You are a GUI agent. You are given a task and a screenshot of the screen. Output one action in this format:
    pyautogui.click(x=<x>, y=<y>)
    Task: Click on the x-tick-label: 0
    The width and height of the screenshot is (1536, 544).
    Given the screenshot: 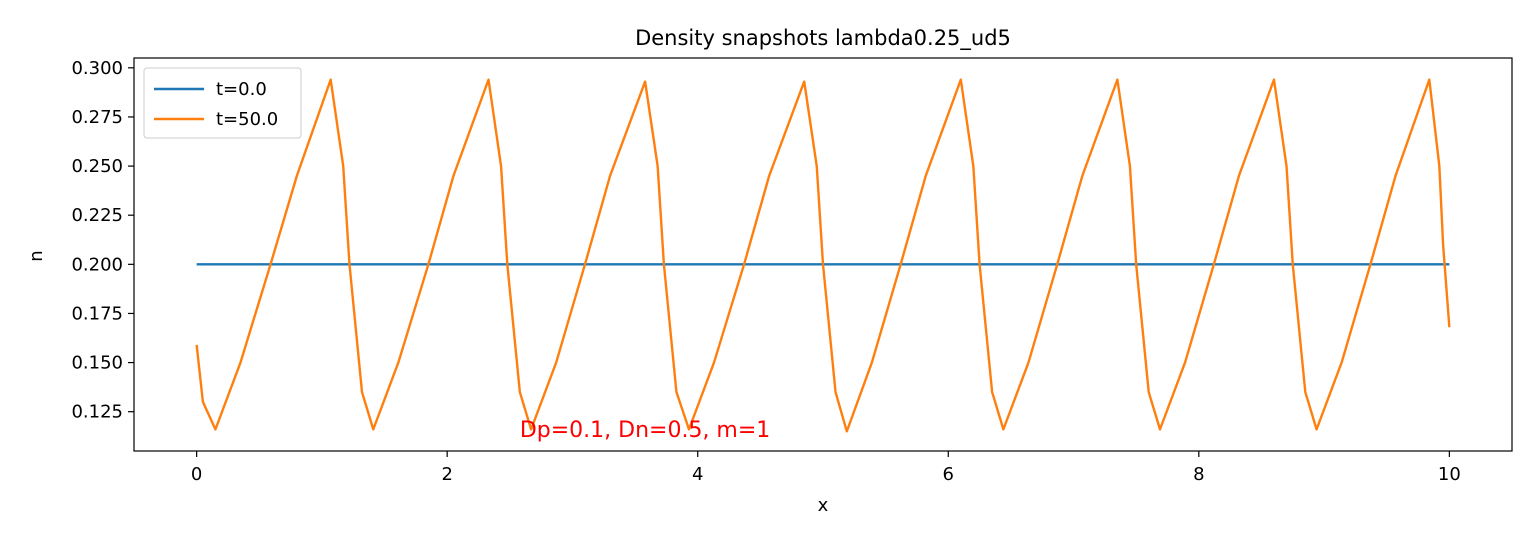 What is the action you would take?
    pyautogui.click(x=196, y=474)
    